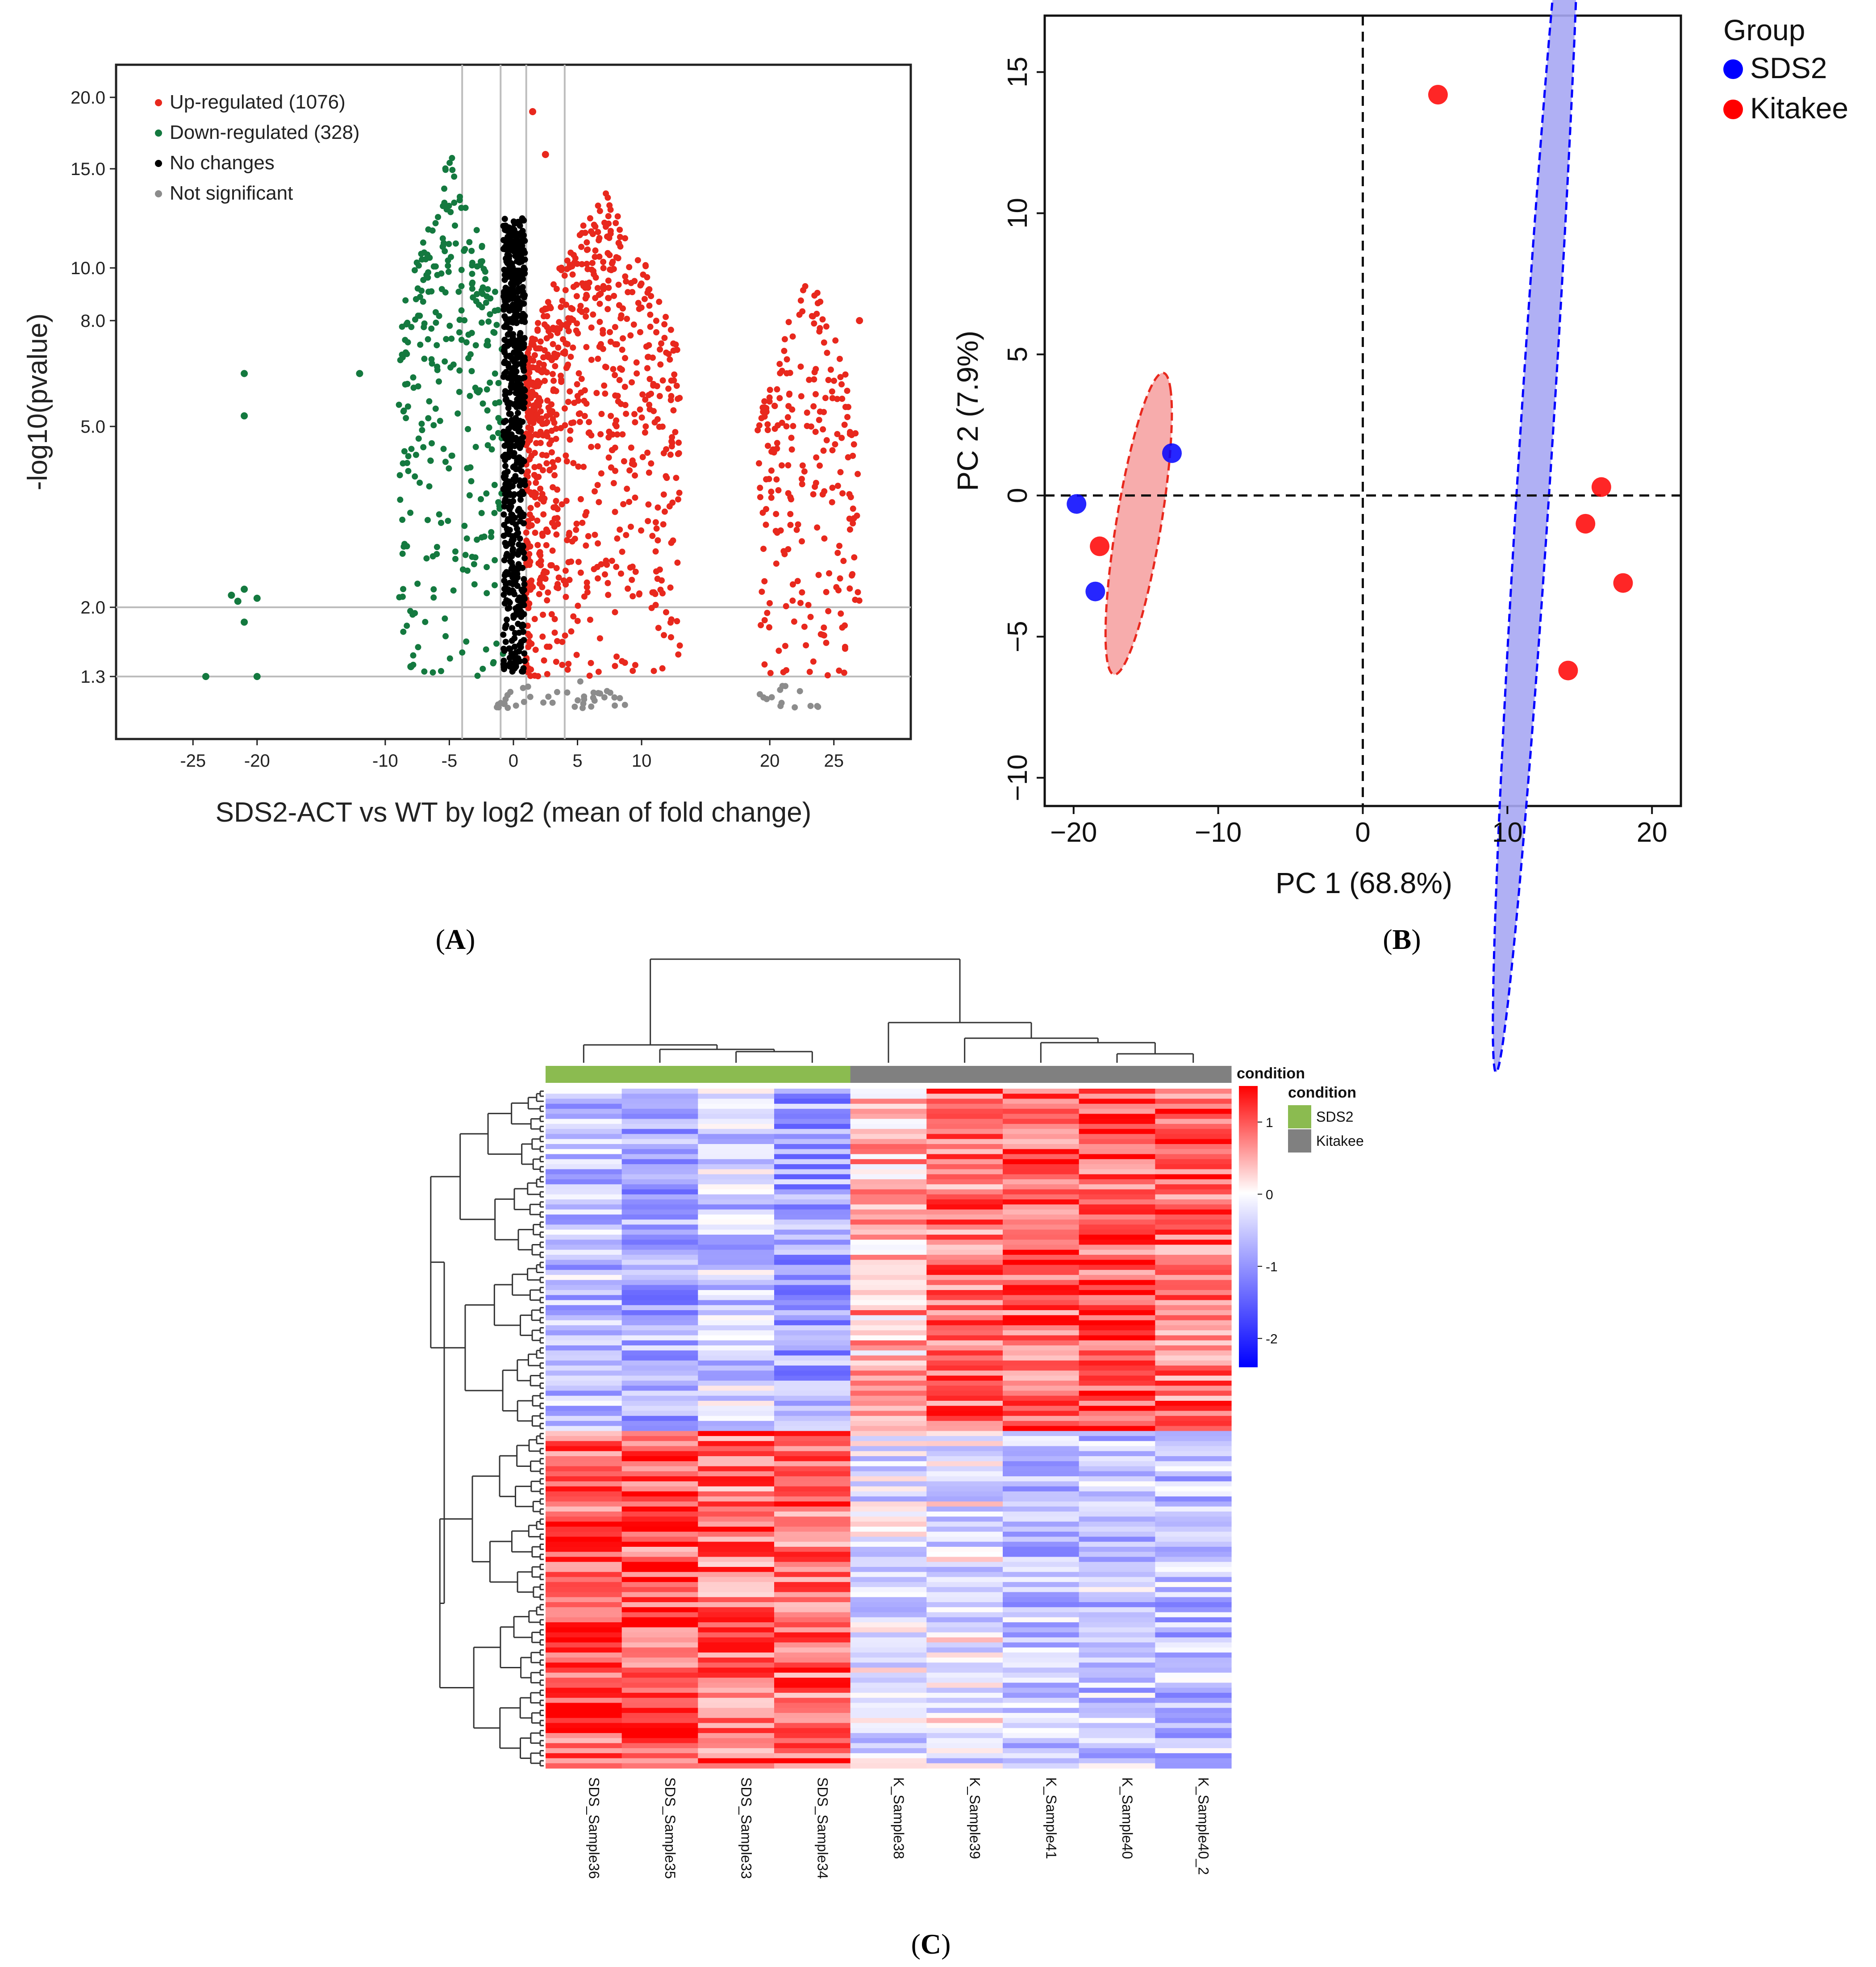  Describe the element at coordinates (1193, 1074) in the screenshot. I see `condition-cell-kitakee` at that location.